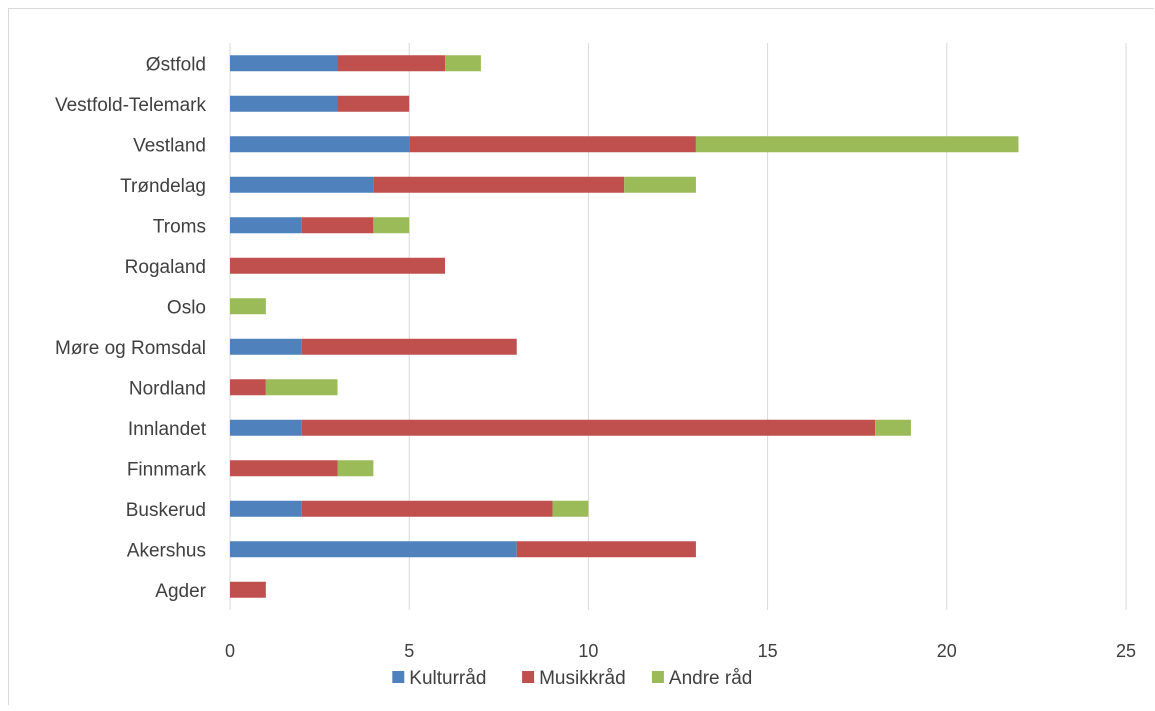 The image size is (1155, 711). What do you see at coordinates (947, 651) in the screenshot?
I see `x-tick-label: 20` at bounding box center [947, 651].